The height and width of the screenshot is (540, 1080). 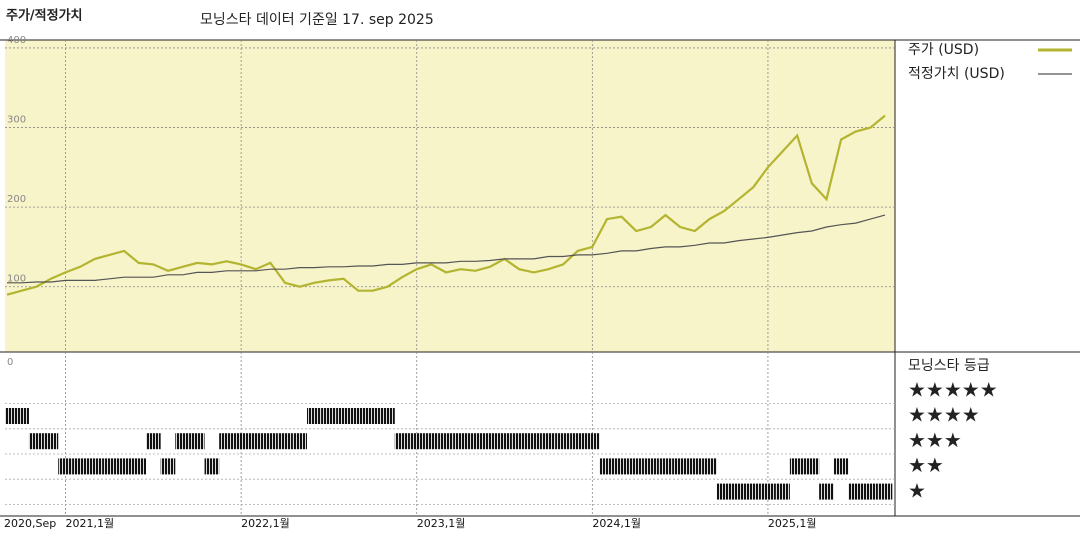 What do you see at coordinates (90, 523) in the screenshot?
I see `x-tick-label: 2021,1월` at bounding box center [90, 523].